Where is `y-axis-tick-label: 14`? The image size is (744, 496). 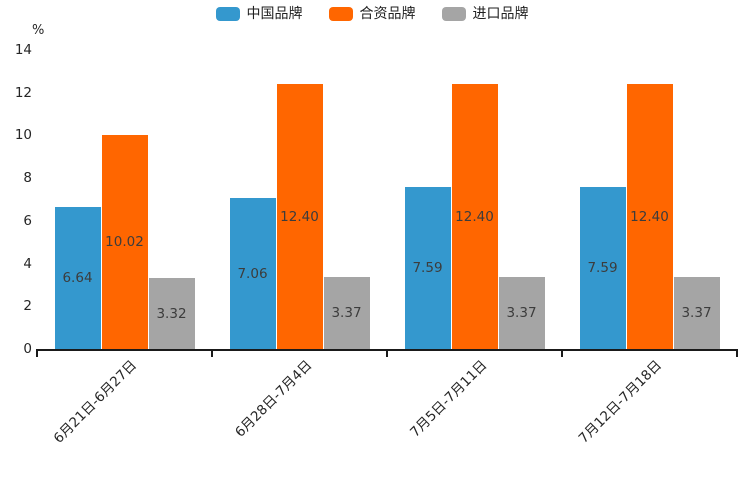
y-axis-tick-label: 14 is located at coordinates (23, 50).